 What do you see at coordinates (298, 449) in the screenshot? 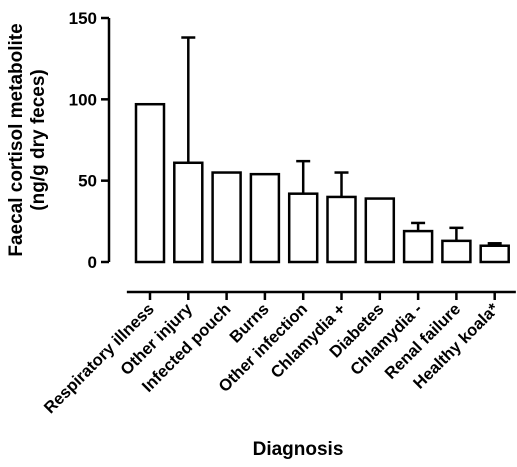
I see `x-axis-title: Diagnosis` at bounding box center [298, 449].